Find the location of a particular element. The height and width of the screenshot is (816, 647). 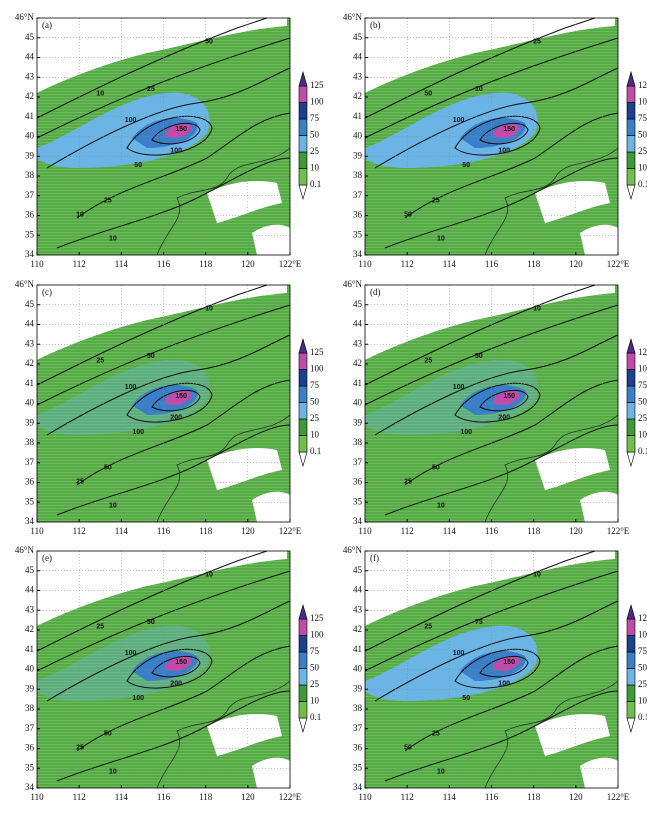

lat-label: 37 is located at coordinates (30, 195).